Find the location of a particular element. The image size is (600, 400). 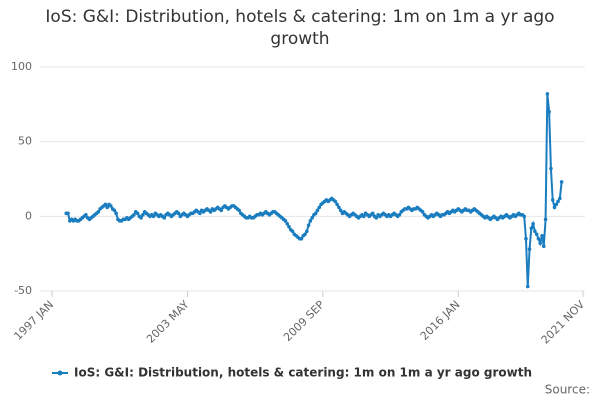

x-tick-label: 1997 JAN is located at coordinates (33, 320).